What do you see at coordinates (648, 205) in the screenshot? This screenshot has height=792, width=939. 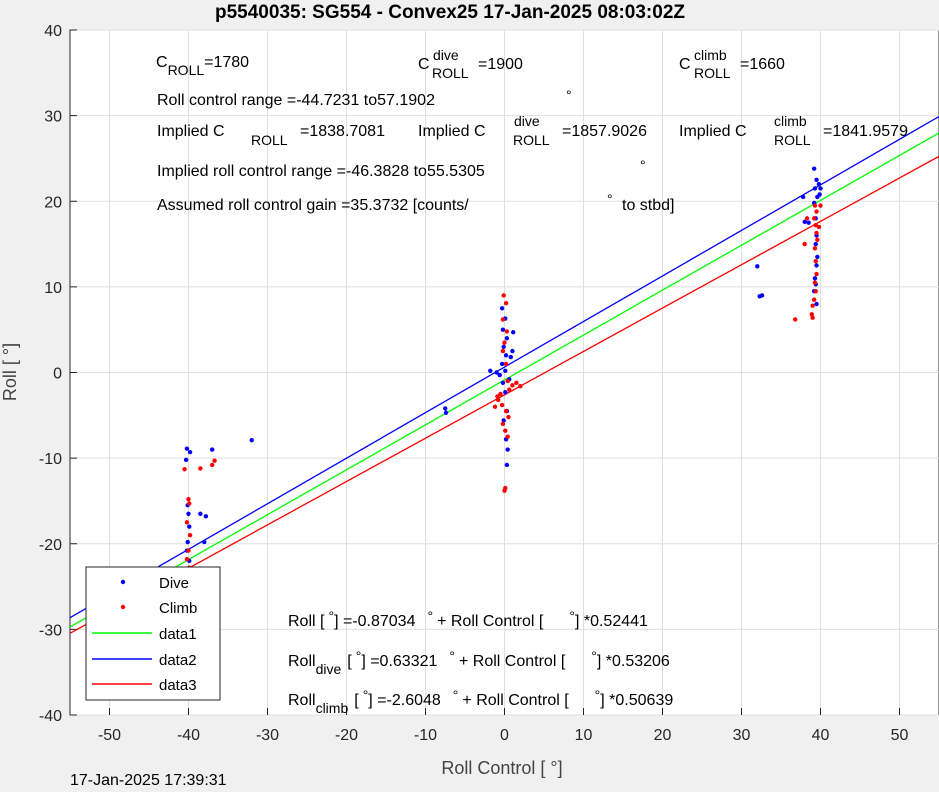 I see `assumed-gain-end: to stbd]` at bounding box center [648, 205].